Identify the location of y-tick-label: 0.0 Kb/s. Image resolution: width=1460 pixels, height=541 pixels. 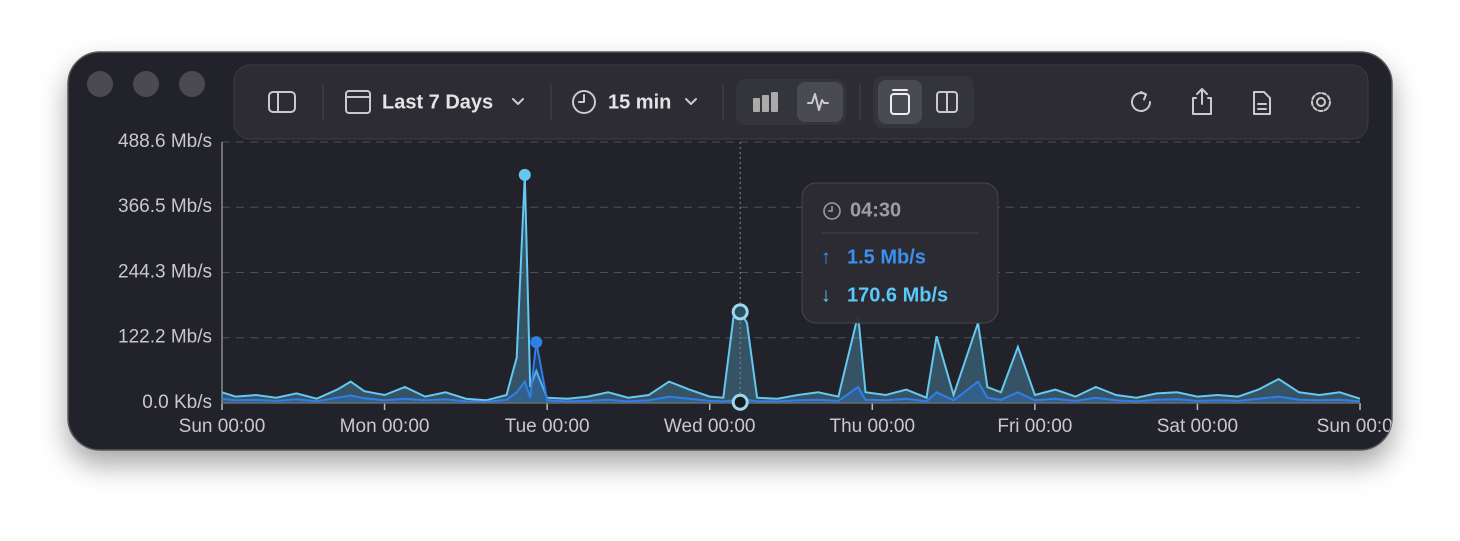
(177, 402).